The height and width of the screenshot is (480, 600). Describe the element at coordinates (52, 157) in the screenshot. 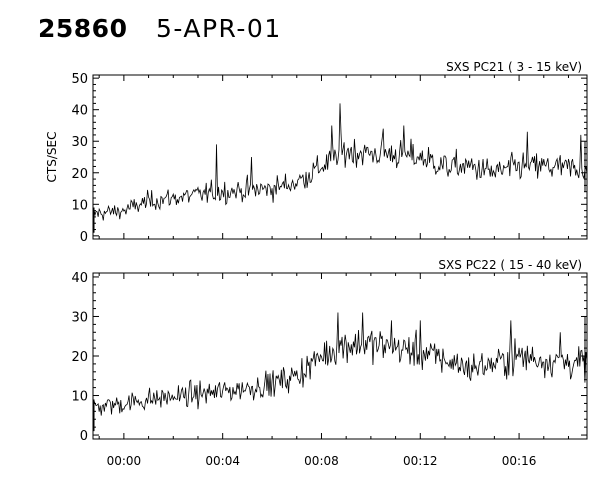

I see `y-axis-label: CTS/SEC` at that location.